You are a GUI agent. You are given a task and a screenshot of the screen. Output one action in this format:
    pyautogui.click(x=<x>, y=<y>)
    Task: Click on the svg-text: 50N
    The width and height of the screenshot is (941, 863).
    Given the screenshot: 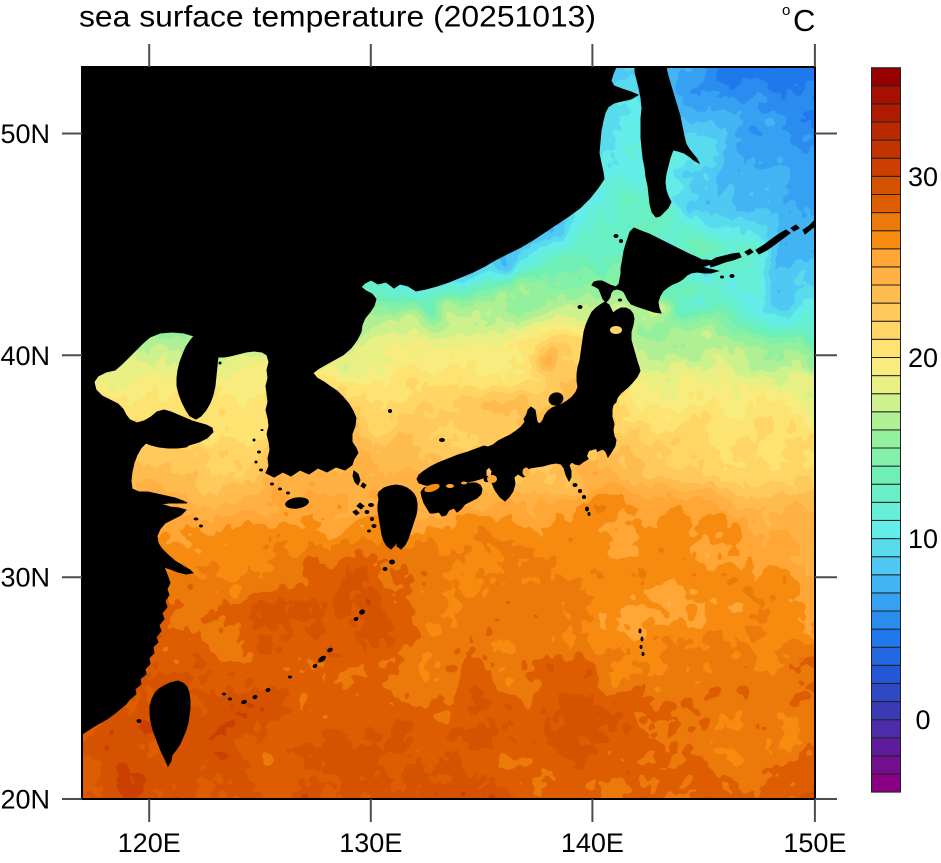 What is the action you would take?
    pyautogui.click(x=25, y=134)
    